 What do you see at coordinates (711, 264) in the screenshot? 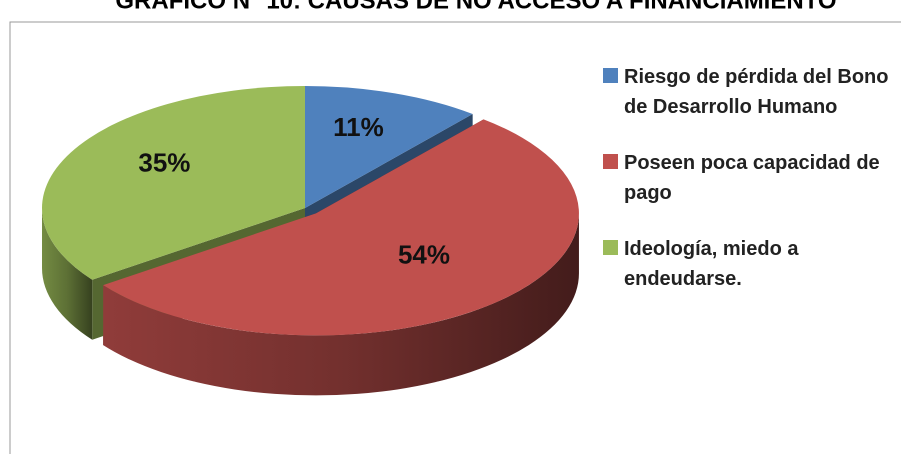
I see `legend-label: Ideología, miedo a endeudarse.` at bounding box center [711, 264].